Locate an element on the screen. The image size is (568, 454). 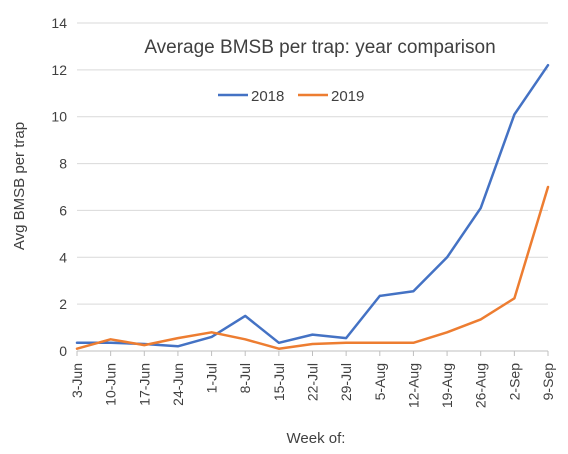
x-tick-label: 29-Jul is located at coordinates (346, 382).